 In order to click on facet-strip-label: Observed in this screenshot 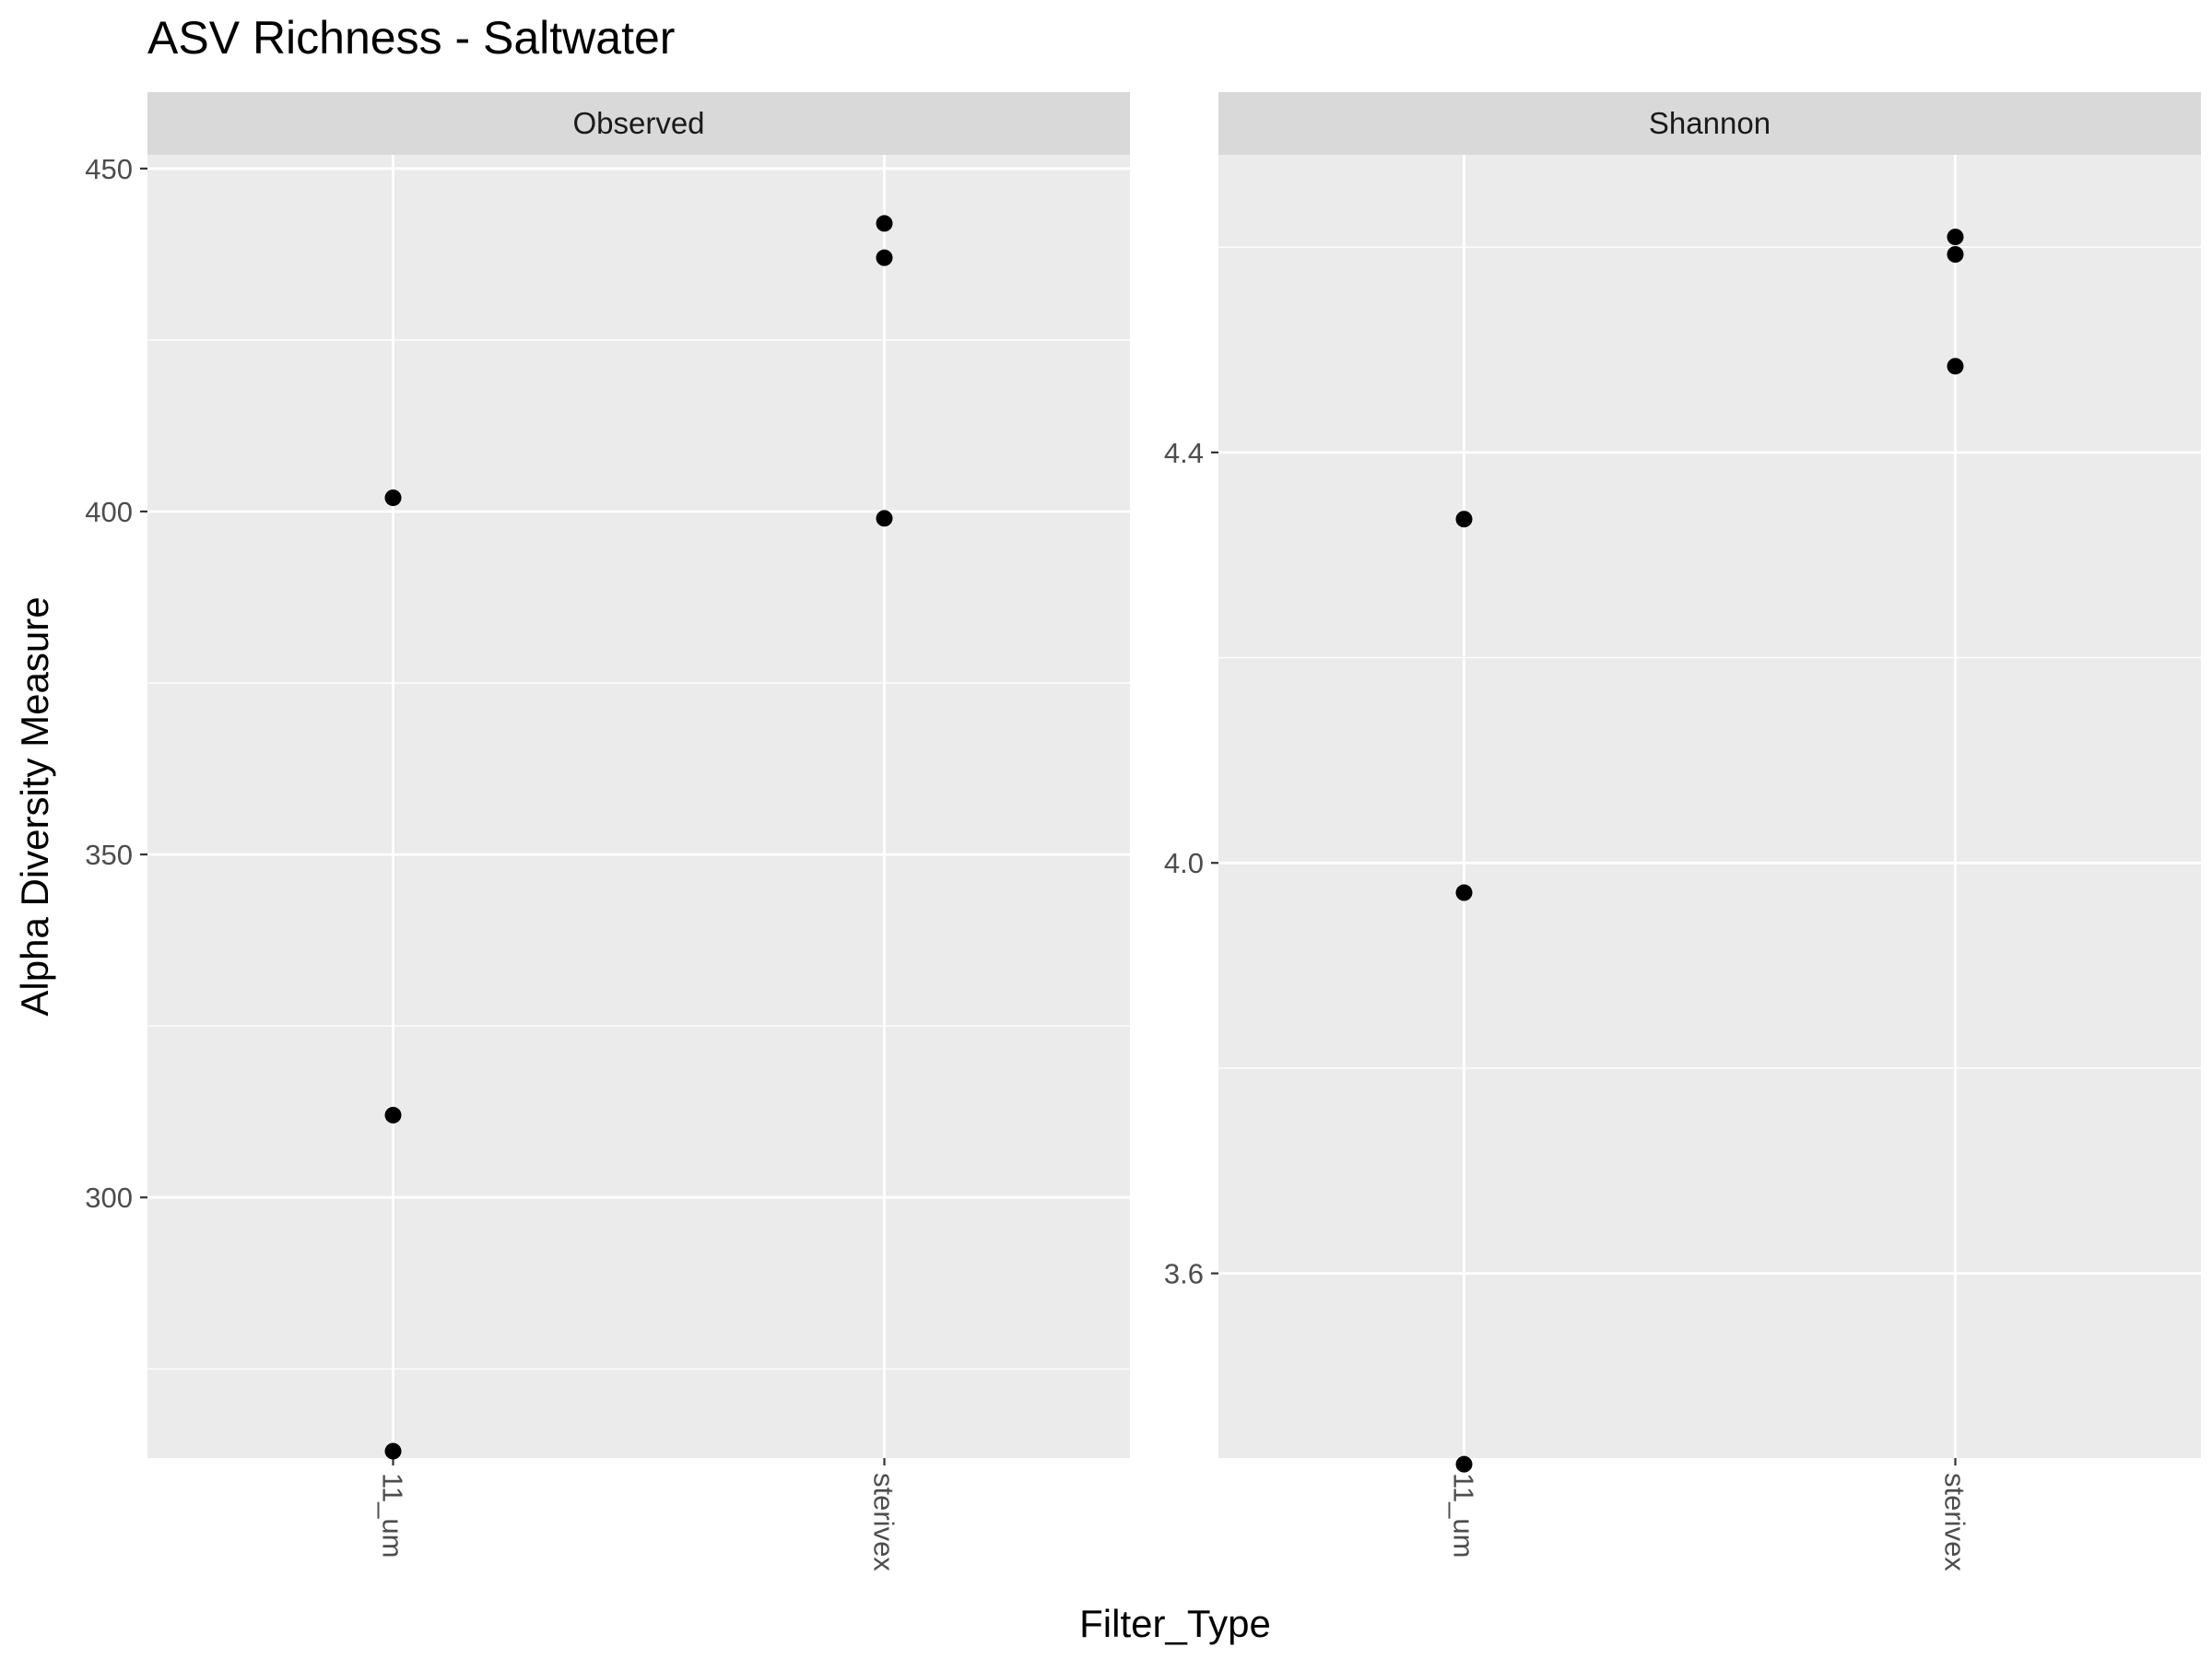, I will do `click(638, 123)`.